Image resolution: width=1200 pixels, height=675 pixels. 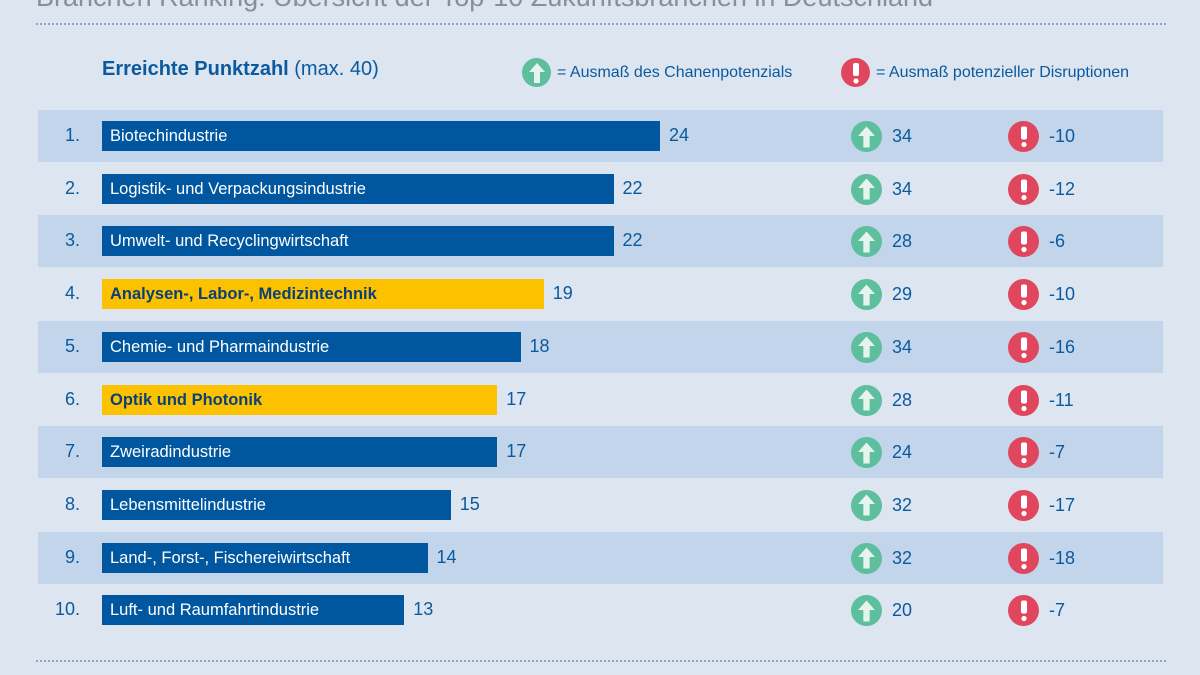 I want to click on disruption-cell: -6, so click(x=1037, y=242).